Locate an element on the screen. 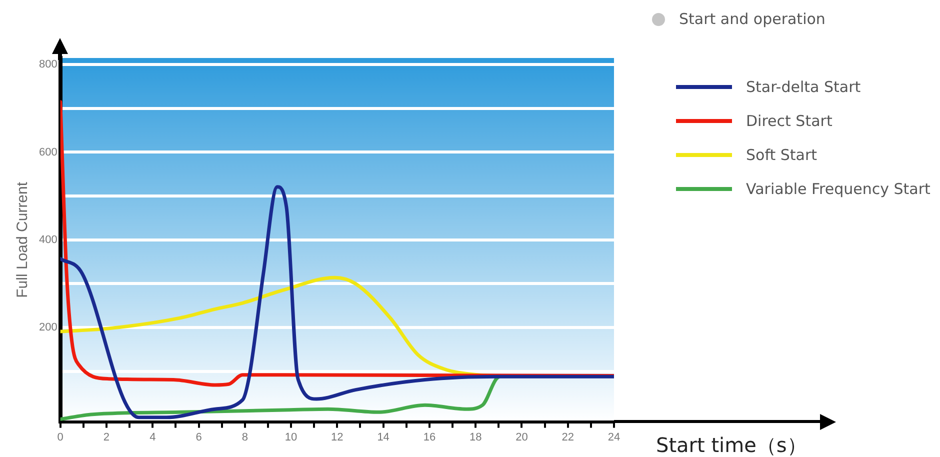  legend-label: Soft Start is located at coordinates (782, 155).